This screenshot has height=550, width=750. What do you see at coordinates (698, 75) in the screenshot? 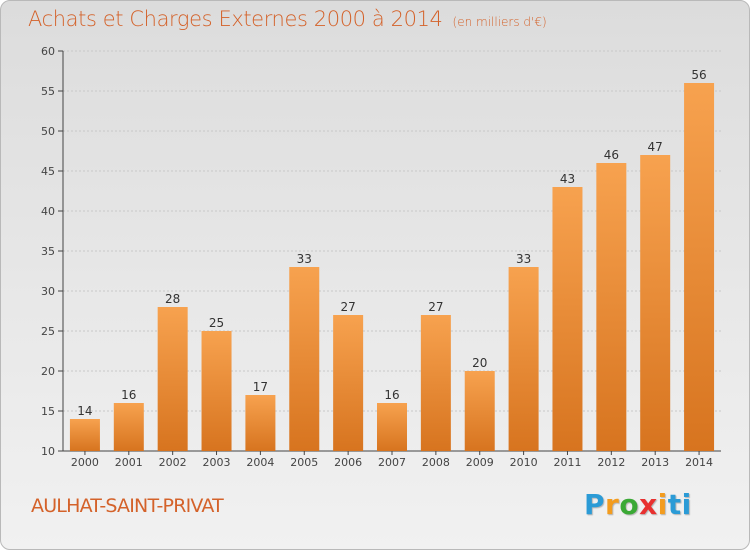
I see `data-label: 56` at bounding box center [698, 75].